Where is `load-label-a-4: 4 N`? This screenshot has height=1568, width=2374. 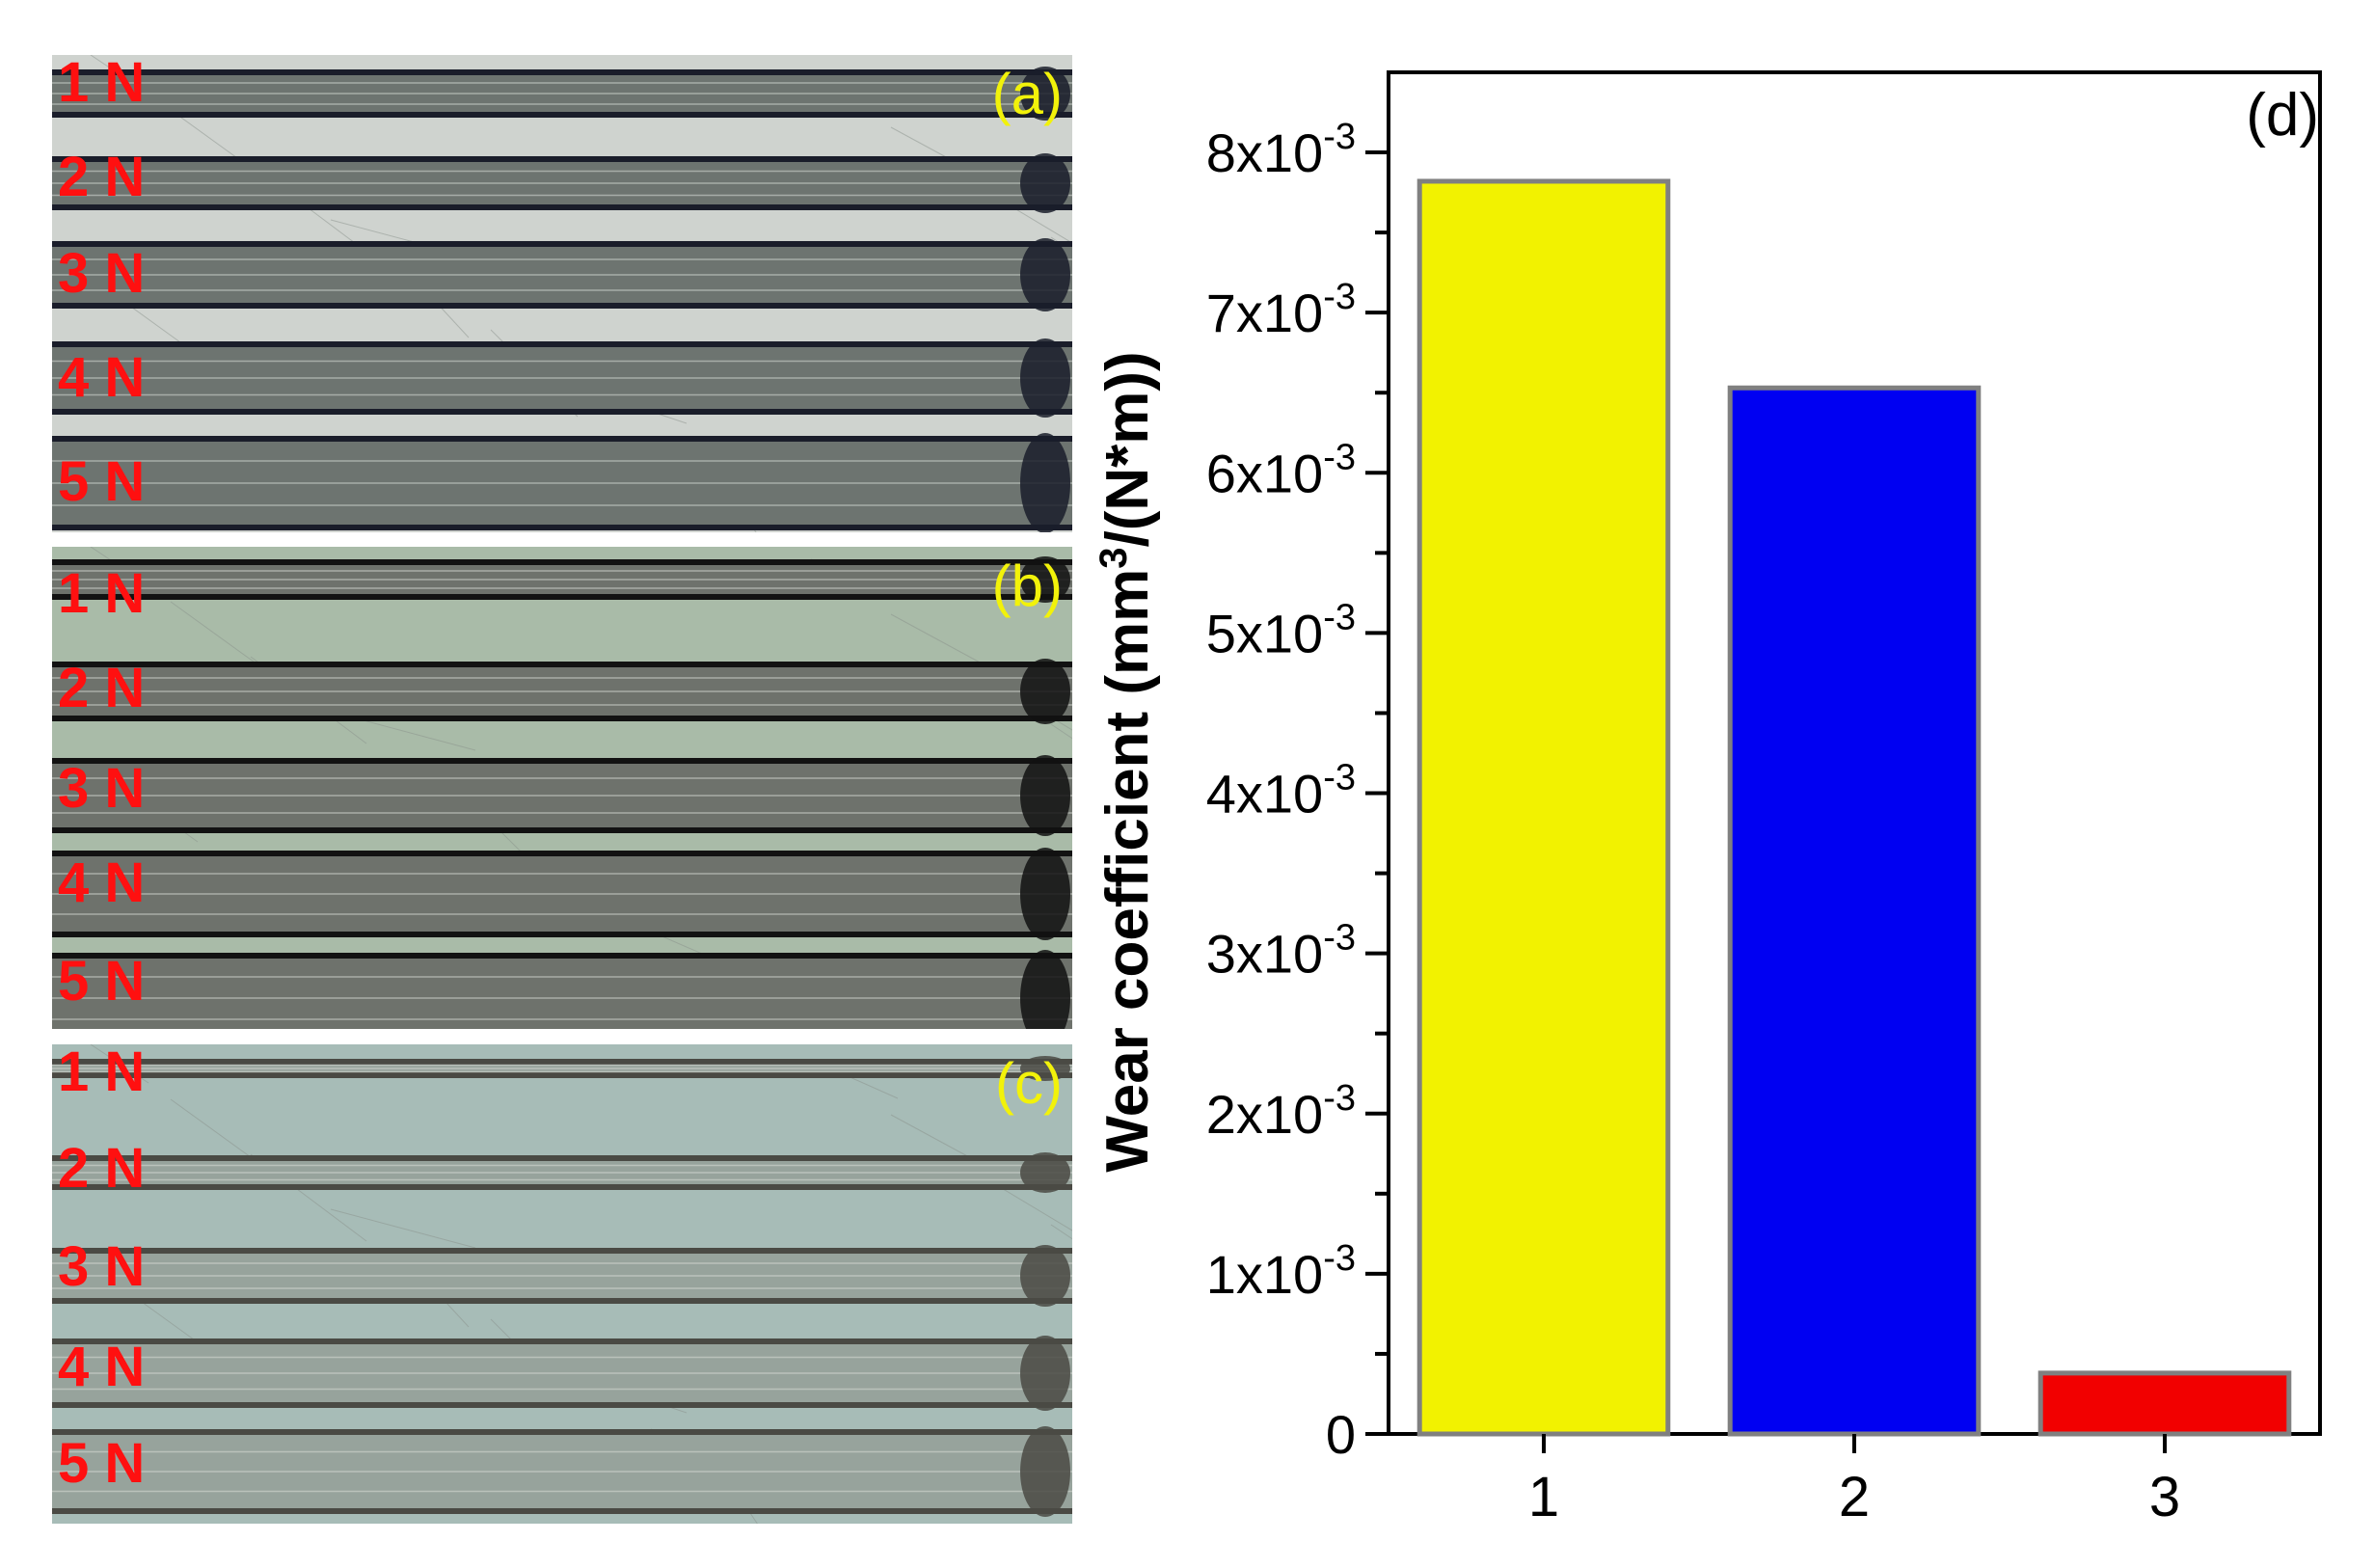
load-label-a-4: 4 N is located at coordinates (102, 377).